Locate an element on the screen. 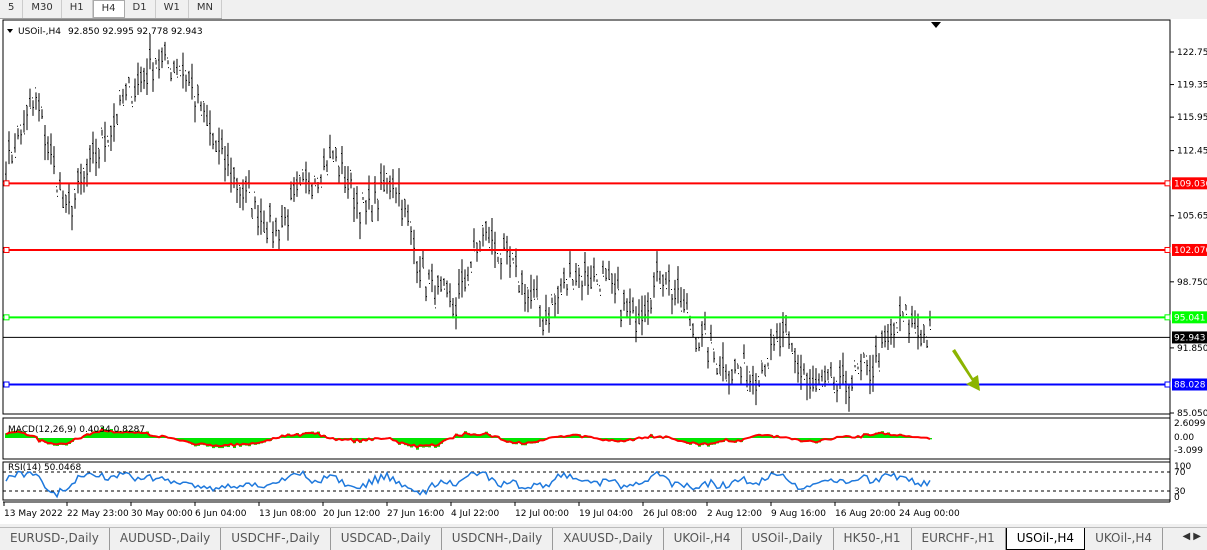  tab-chart: XAUUSD-,Daily is located at coordinates (608, 539).